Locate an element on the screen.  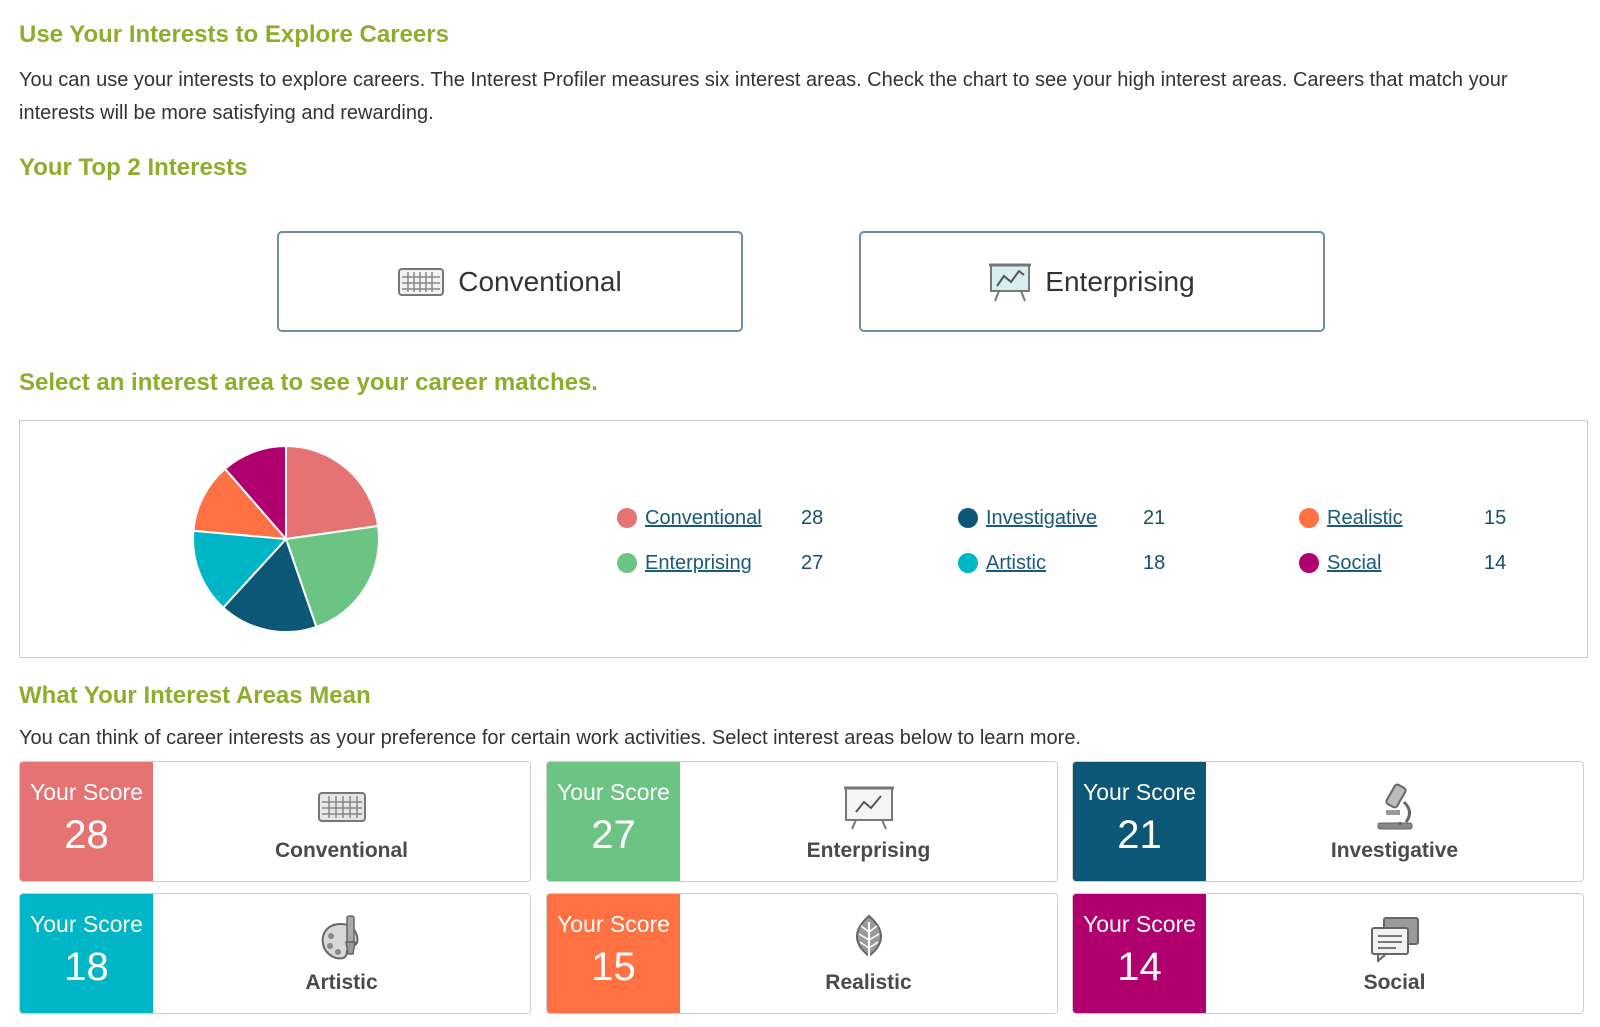
legend-item-social: Social is located at coordinates (1340, 563).